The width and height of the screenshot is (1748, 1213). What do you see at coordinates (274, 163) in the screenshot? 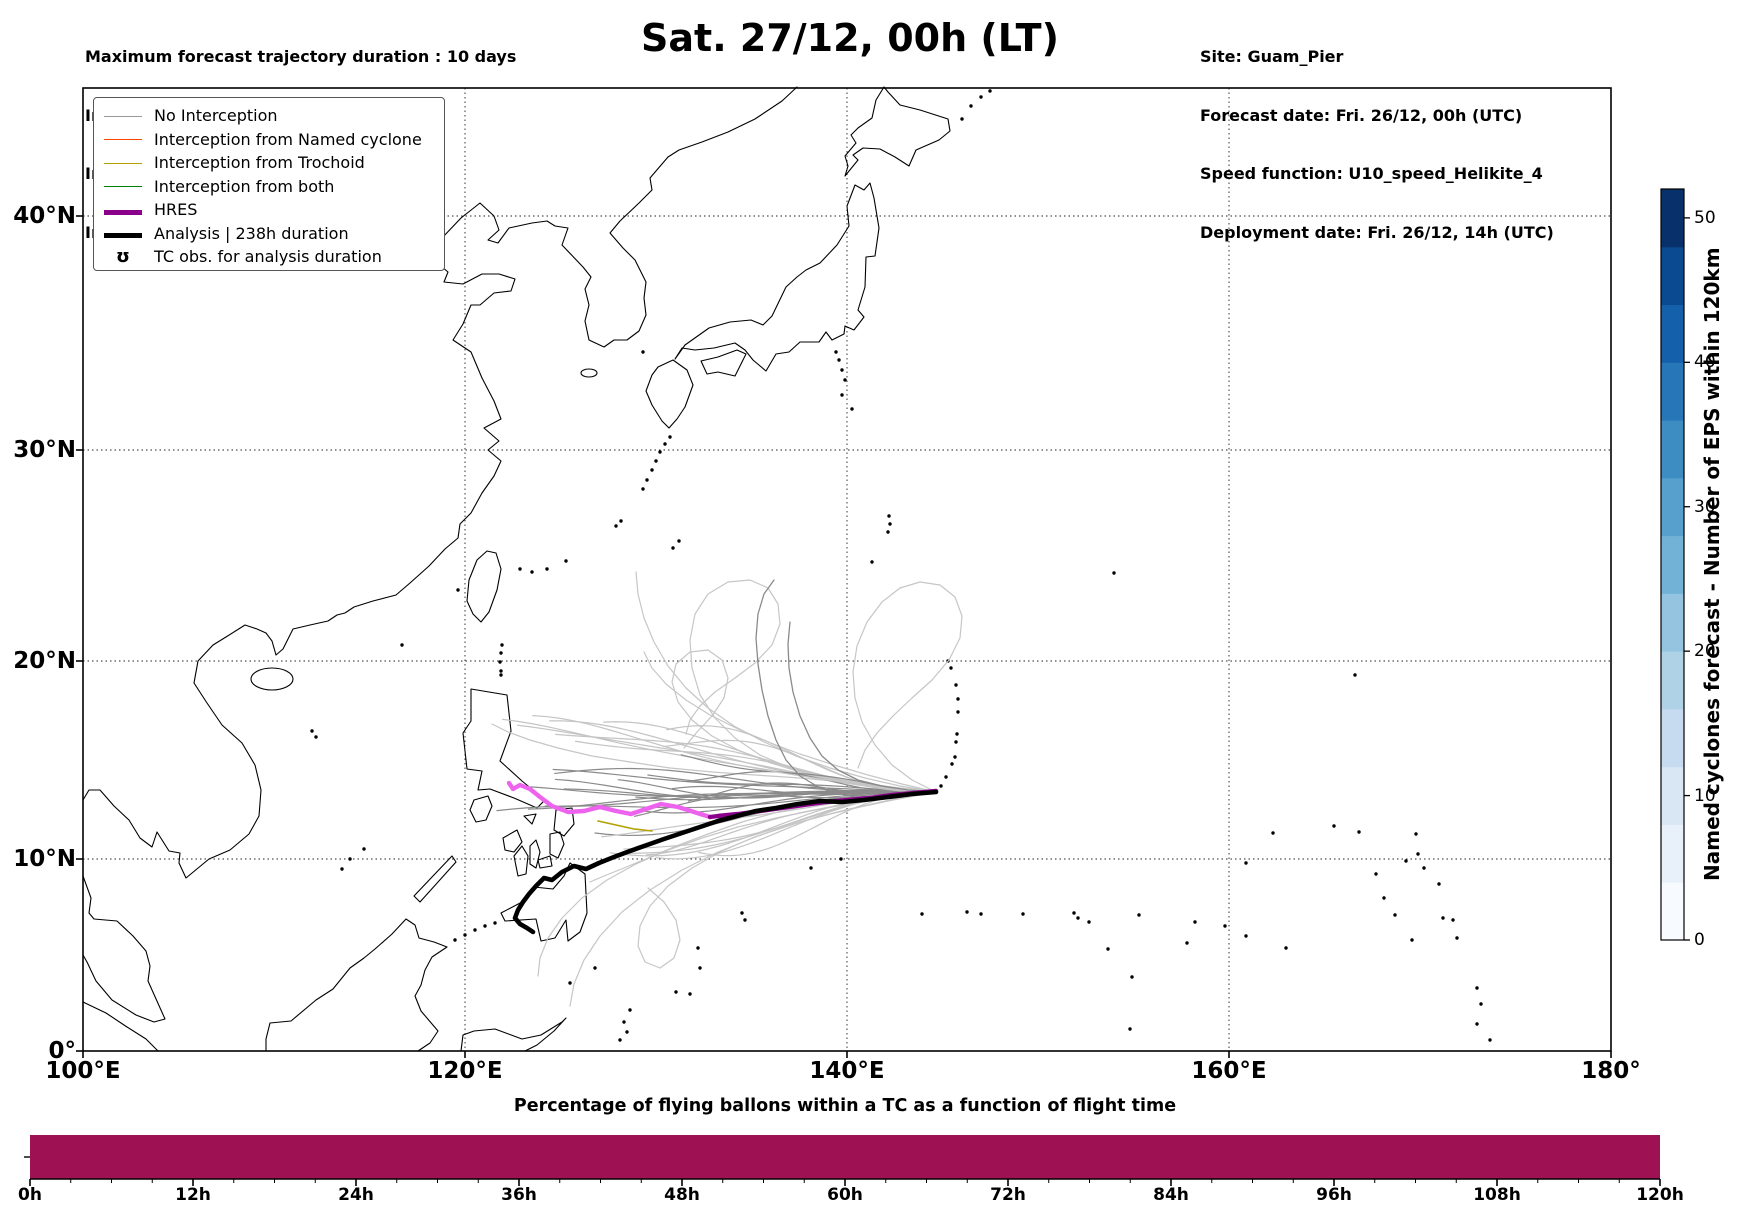
I see `legend-item-trochoid: Interception from Trochoid` at bounding box center [274, 163].